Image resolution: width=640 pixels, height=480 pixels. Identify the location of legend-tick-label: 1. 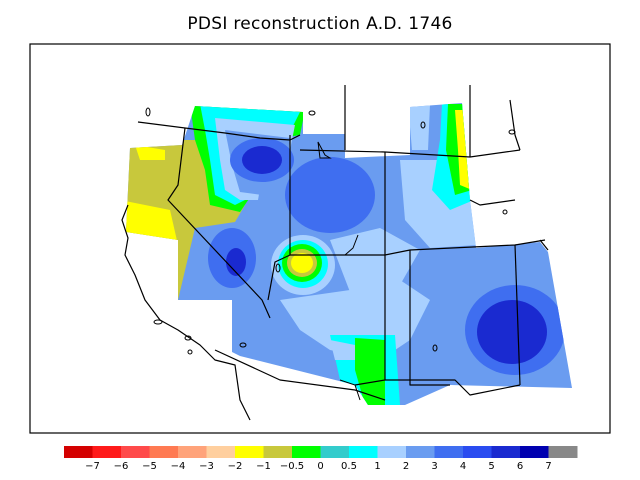
(377, 466).